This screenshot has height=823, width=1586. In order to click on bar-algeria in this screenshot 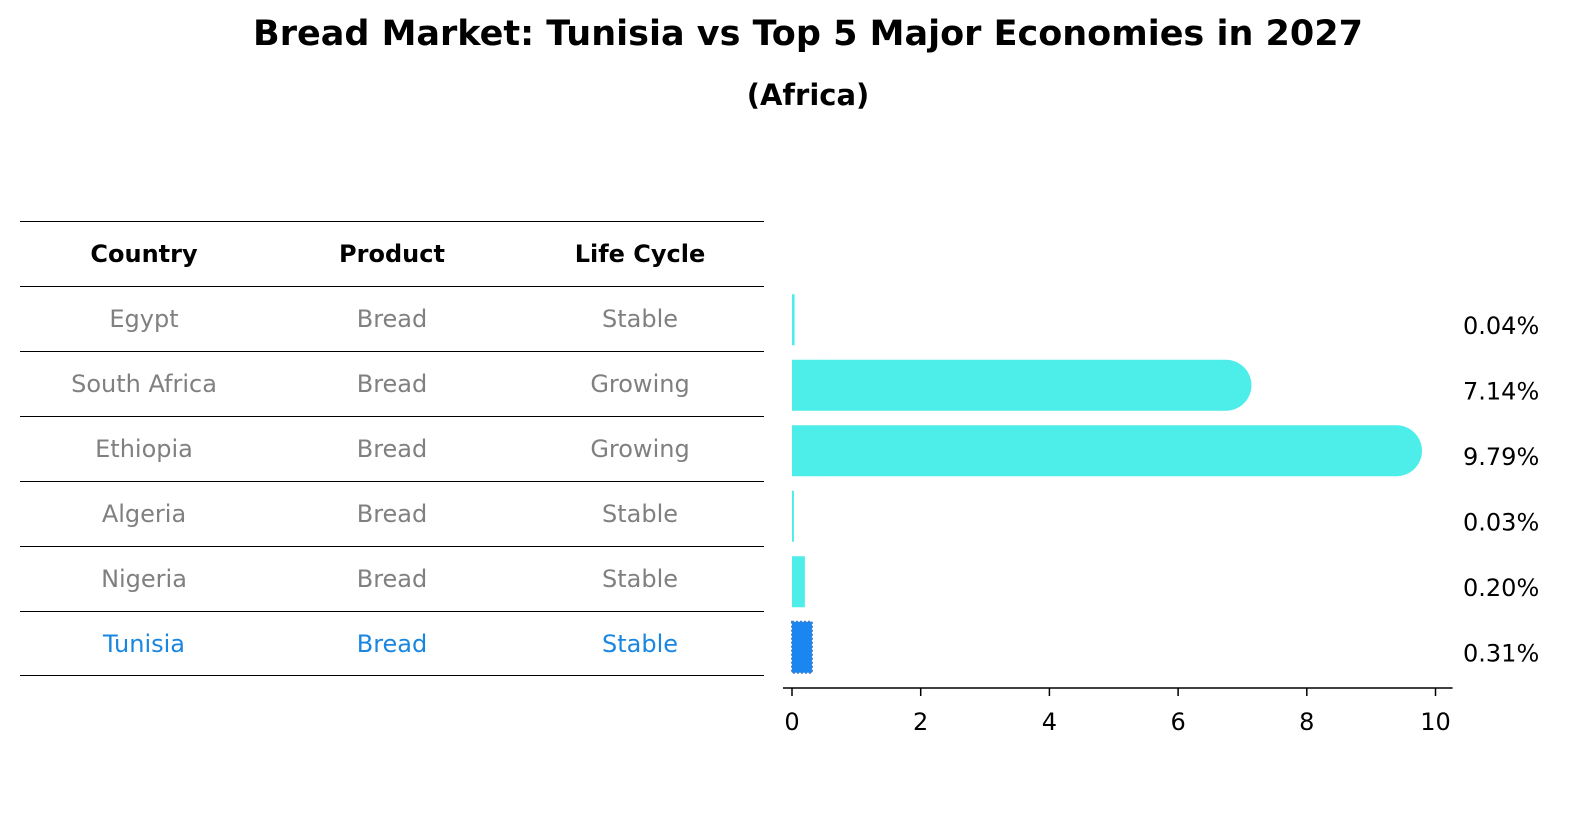, I will do `click(793, 516)`.